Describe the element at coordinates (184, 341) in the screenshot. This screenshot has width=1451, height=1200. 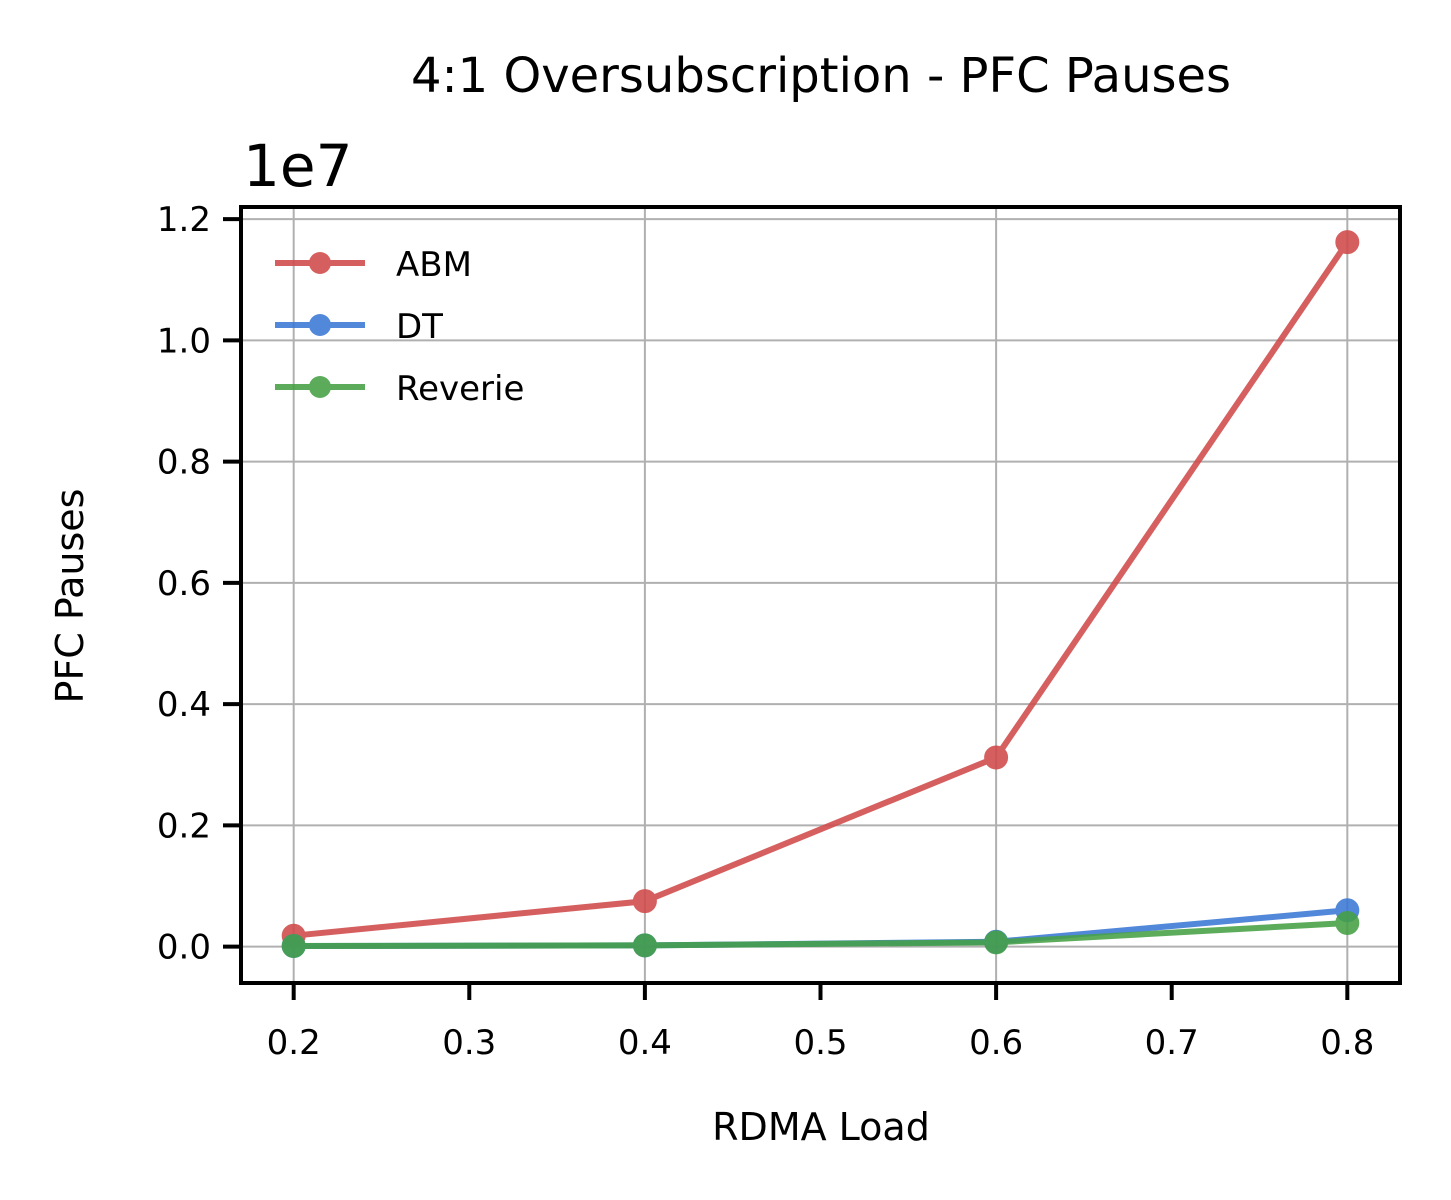
I see `y-tick-label: 1.0` at that location.